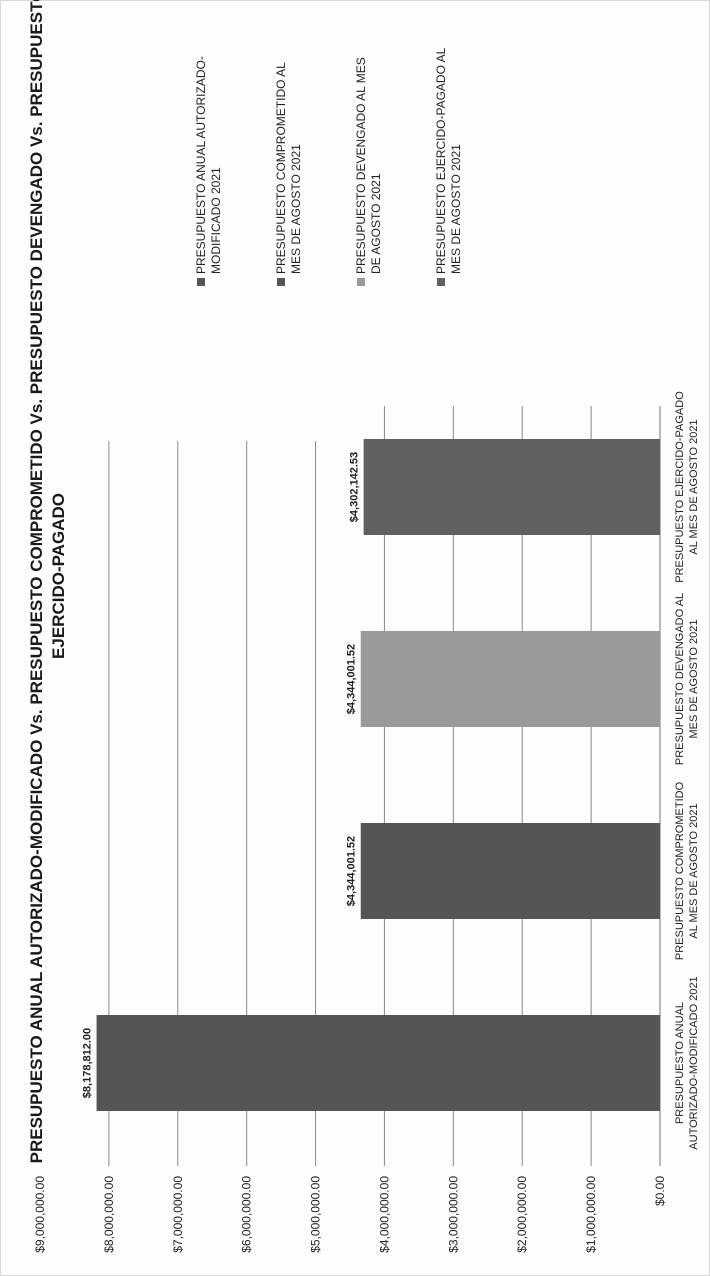 This screenshot has height=1276, width=710. I want to click on category-label-3-line-1: PRESUPUESTO EJERCIDO-PAGADO, so click(680, 487).